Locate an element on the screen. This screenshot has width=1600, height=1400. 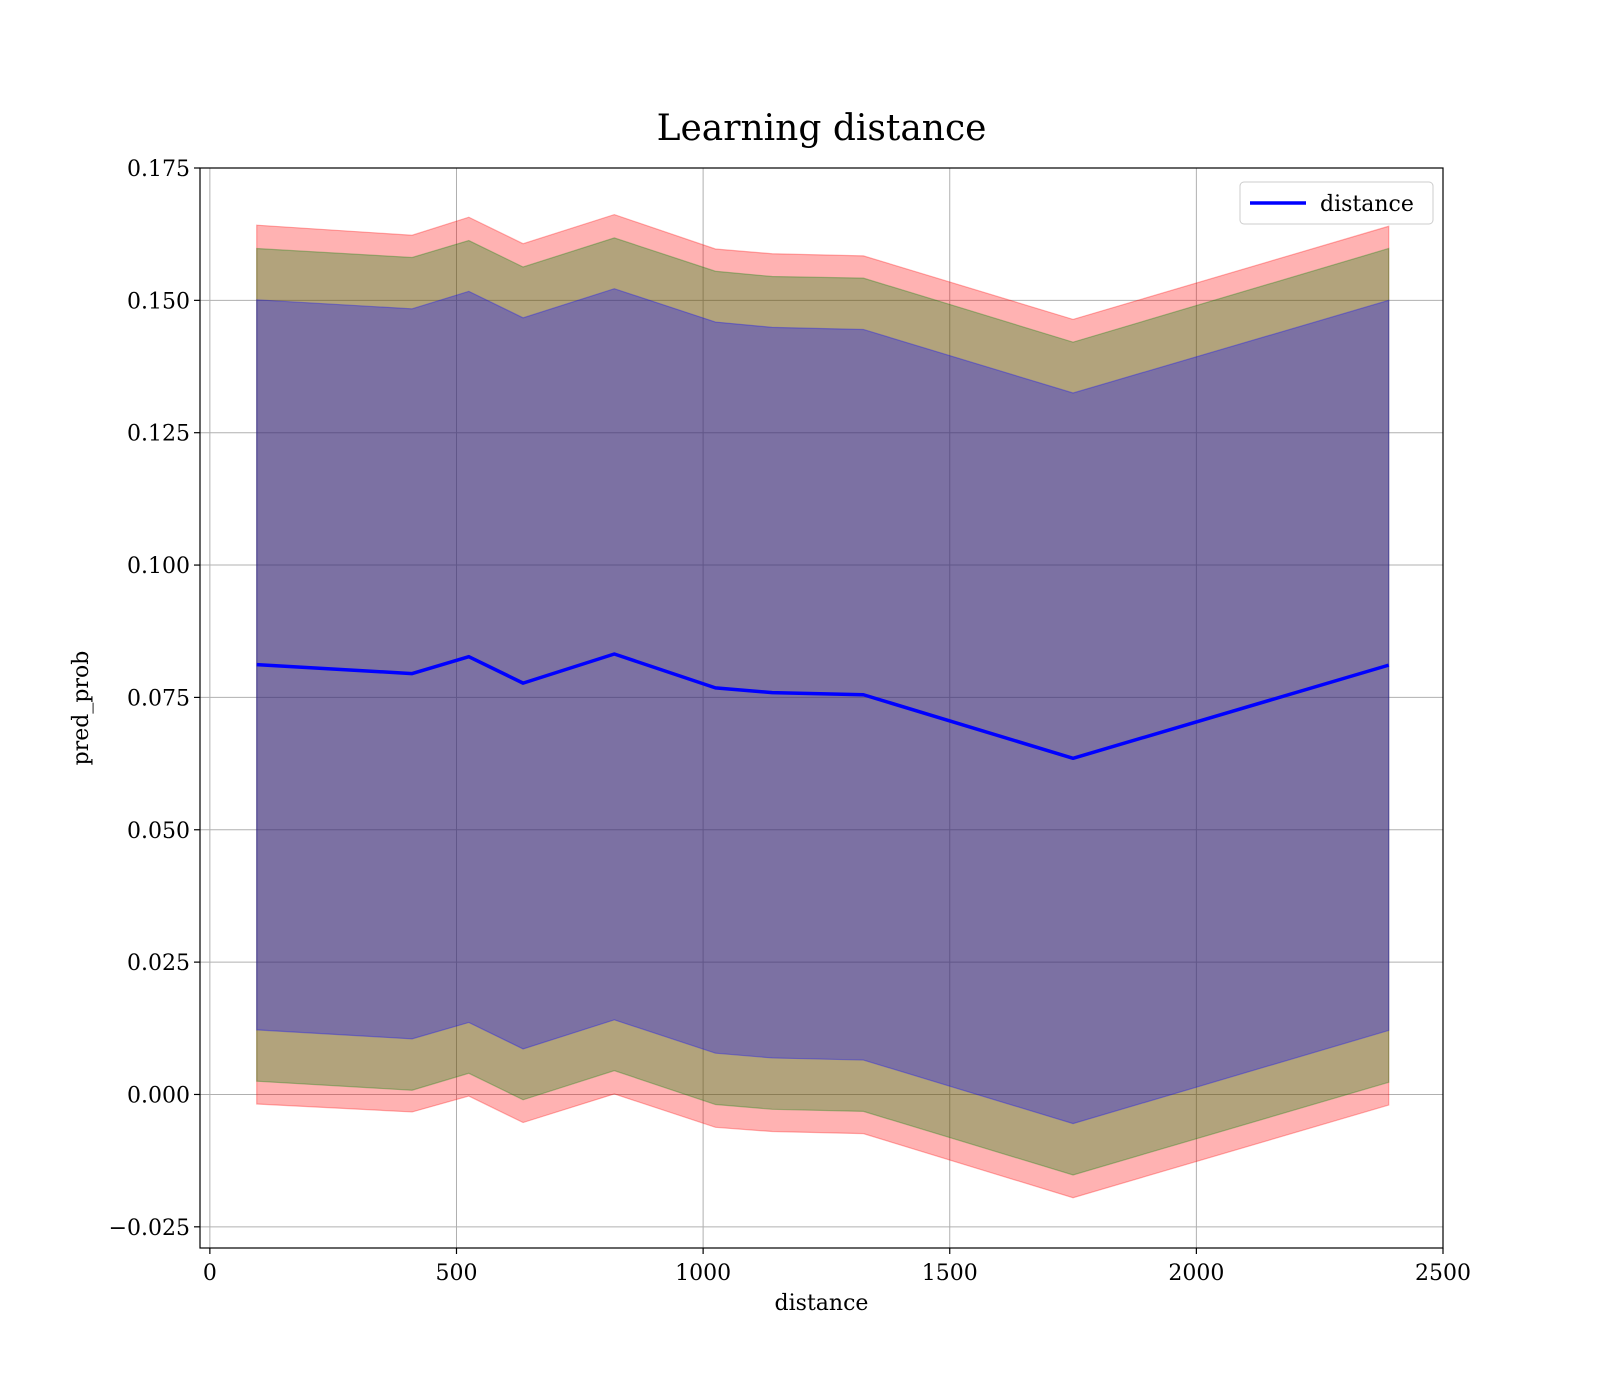
y-axis-label: pred_prob is located at coordinates (81, 708).